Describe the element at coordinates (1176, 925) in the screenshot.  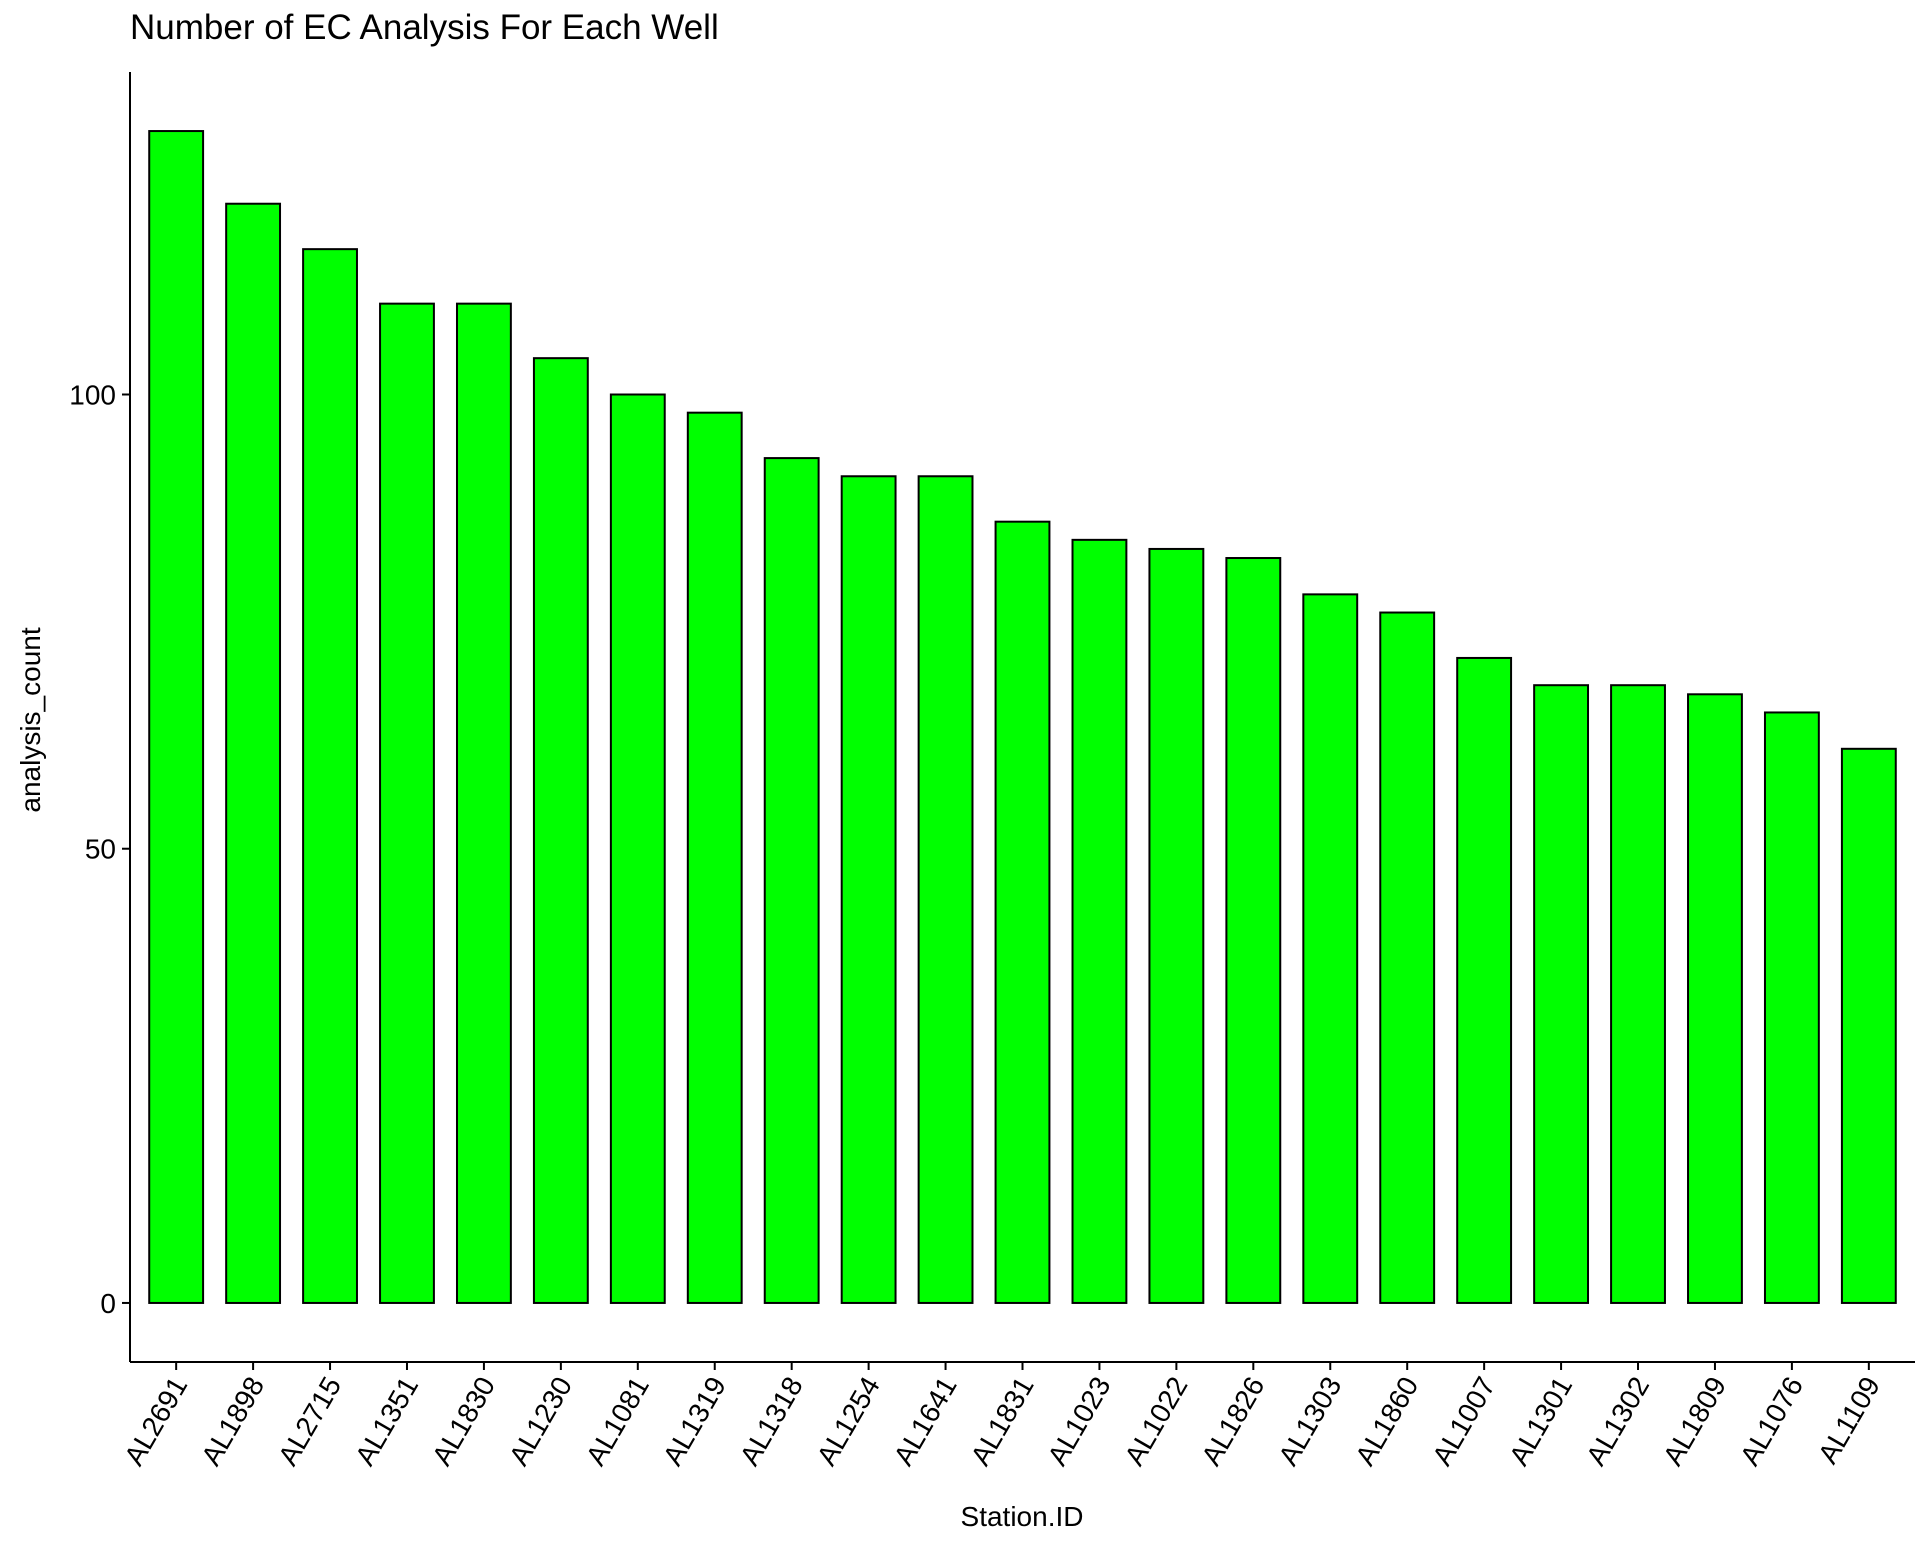
I see `bar-AL1022` at that location.